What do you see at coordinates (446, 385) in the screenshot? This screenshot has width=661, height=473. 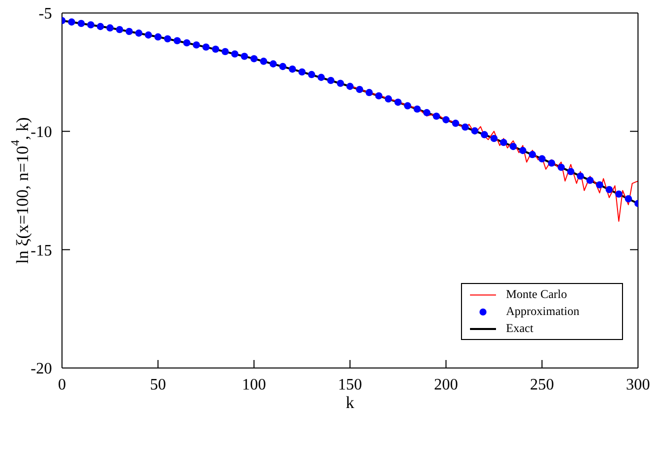 I see `x-tick-label: 200` at bounding box center [446, 385].